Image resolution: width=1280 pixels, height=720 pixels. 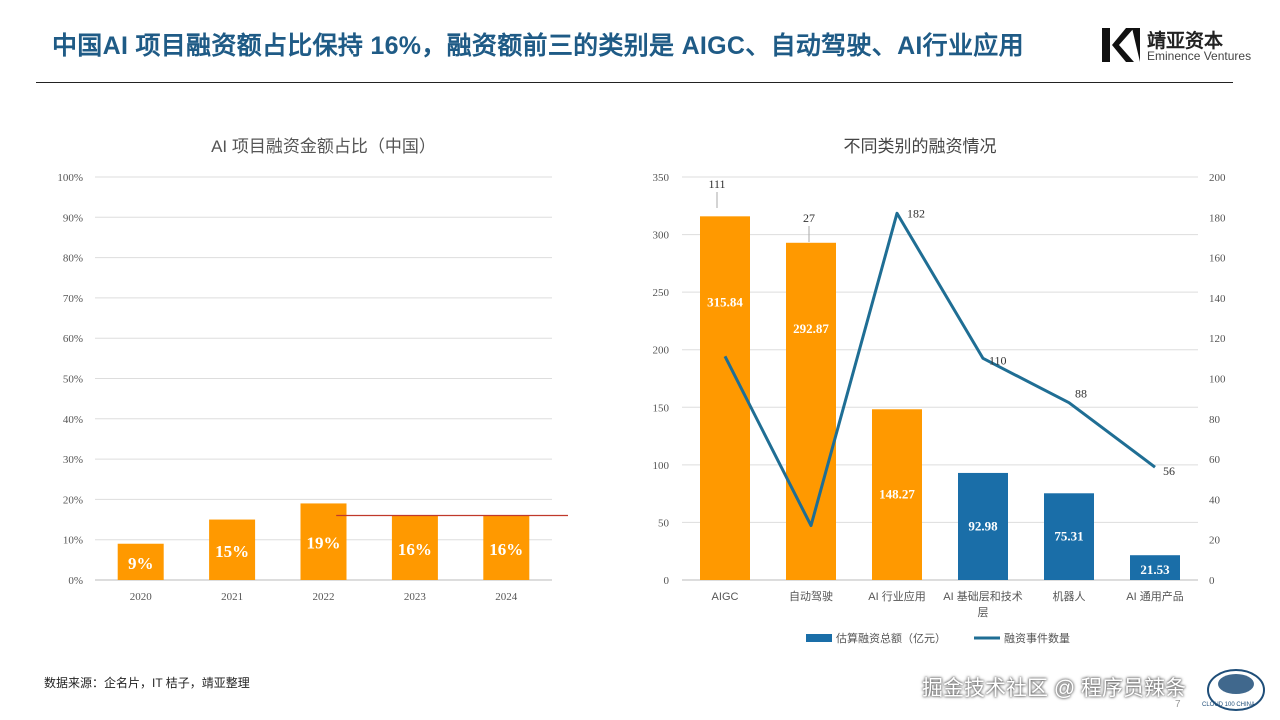 What do you see at coordinates (75, 581) in the screenshot?
I see `y-tick-label: 0%` at bounding box center [75, 581].